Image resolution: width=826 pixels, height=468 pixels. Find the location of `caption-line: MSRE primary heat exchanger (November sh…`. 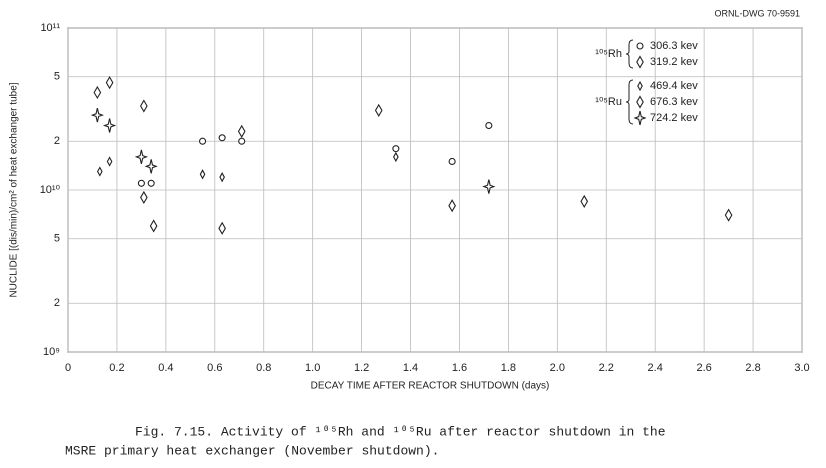

caption-line: MSRE primary heat exchanger (November sh… is located at coordinates (252, 450).